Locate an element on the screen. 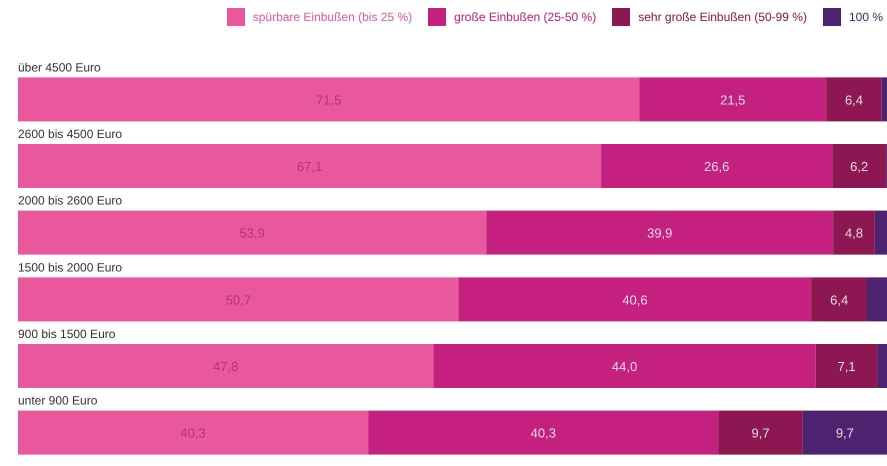  y-tick-label: 2000 bis 2600 Euro is located at coordinates (70, 201).